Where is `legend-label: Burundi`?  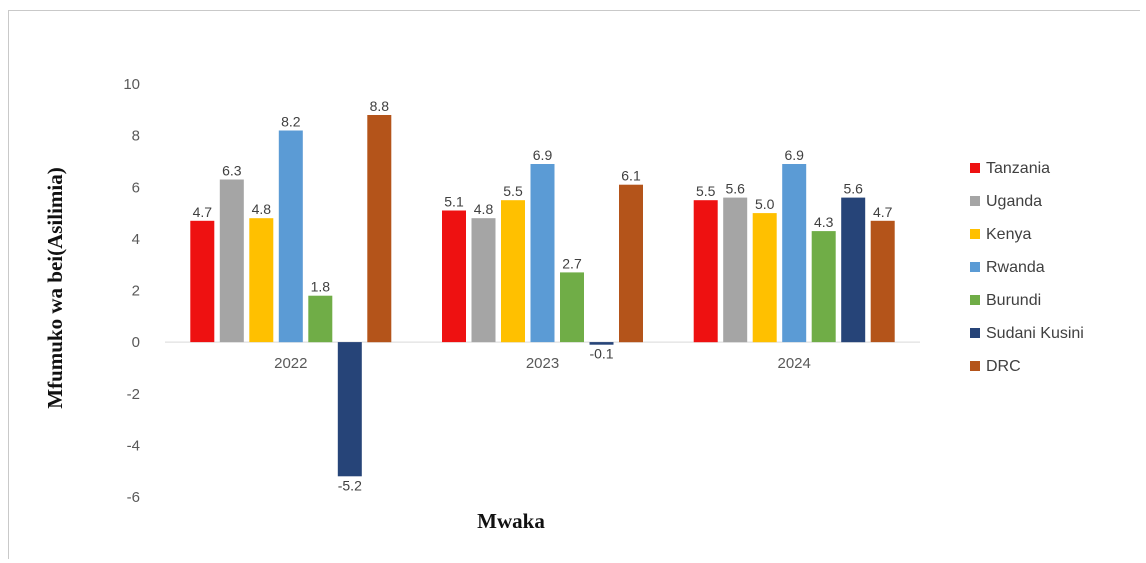 legend-label: Burundi is located at coordinates (1013, 300).